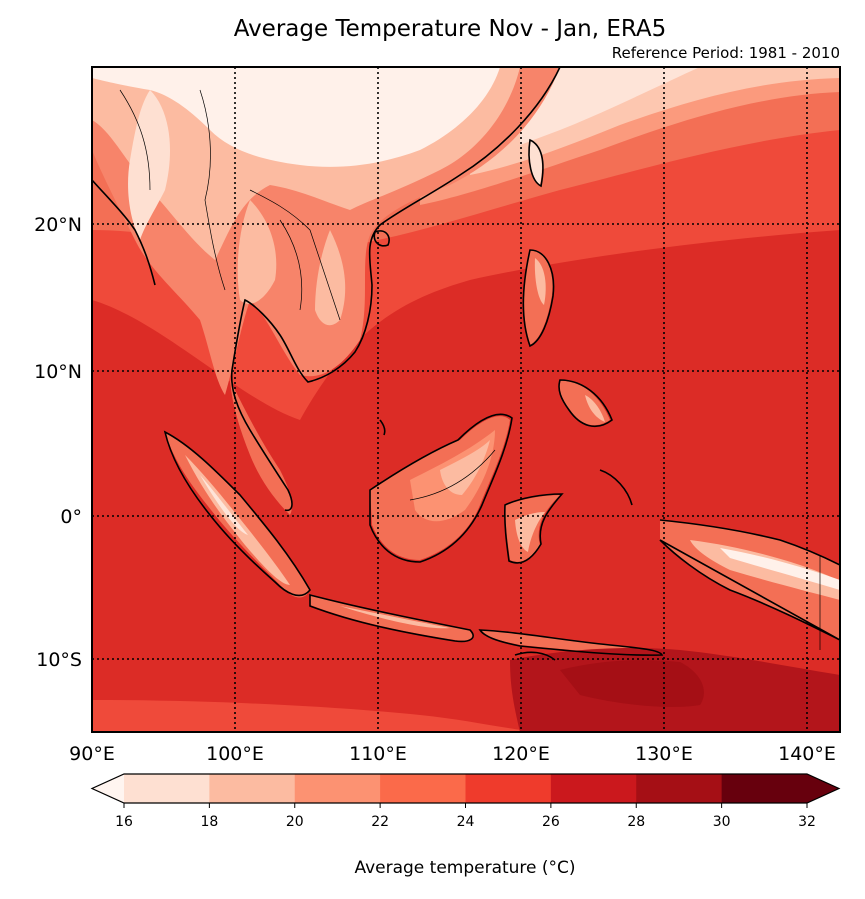 Image resolution: width=865 pixels, height=899 pixels. I want to click on lat-tick-20n: 20°N, so click(58, 225).